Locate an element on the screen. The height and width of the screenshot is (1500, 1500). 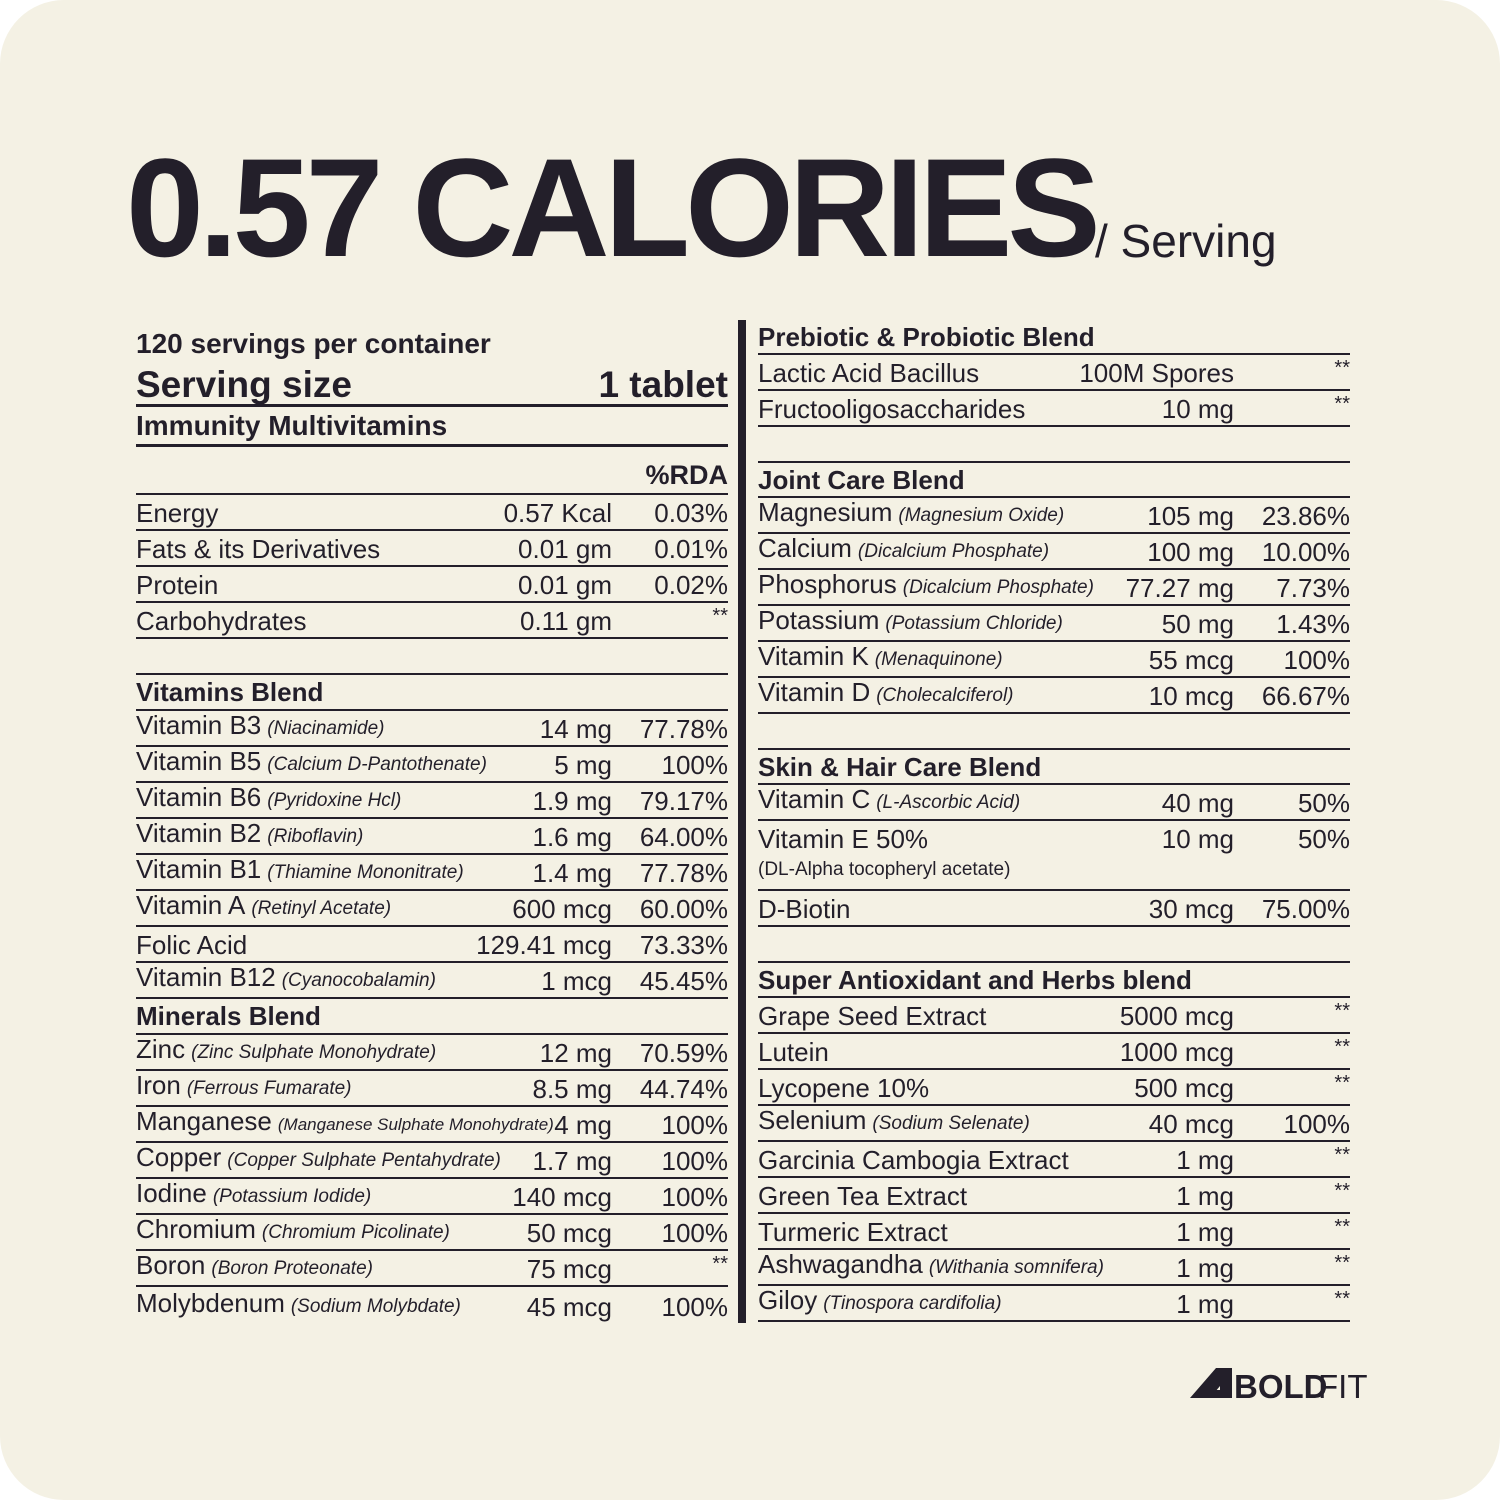
nutrient-source: (Chromium Picolinate) is located at coordinates (355, 1232).